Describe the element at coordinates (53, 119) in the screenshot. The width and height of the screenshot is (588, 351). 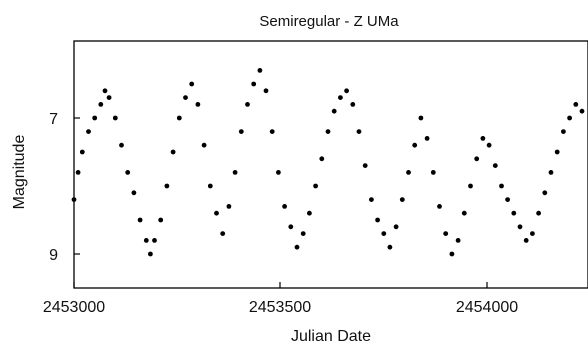
I see `y-tick-label-0: 7` at that location.